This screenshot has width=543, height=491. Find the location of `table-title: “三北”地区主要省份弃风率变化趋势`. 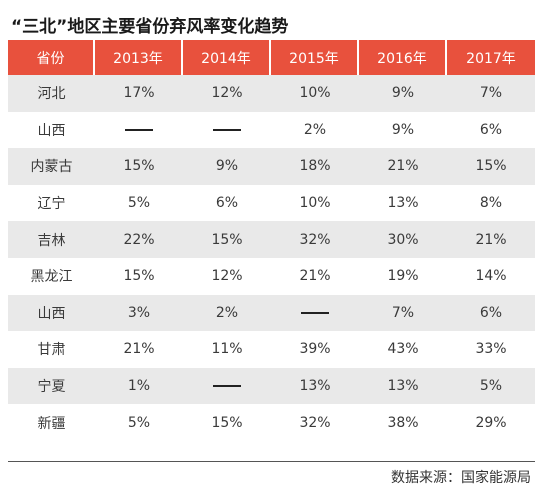

table-title: “三北”地区主要省份弃风率变化趋势 is located at coordinates (150, 27).